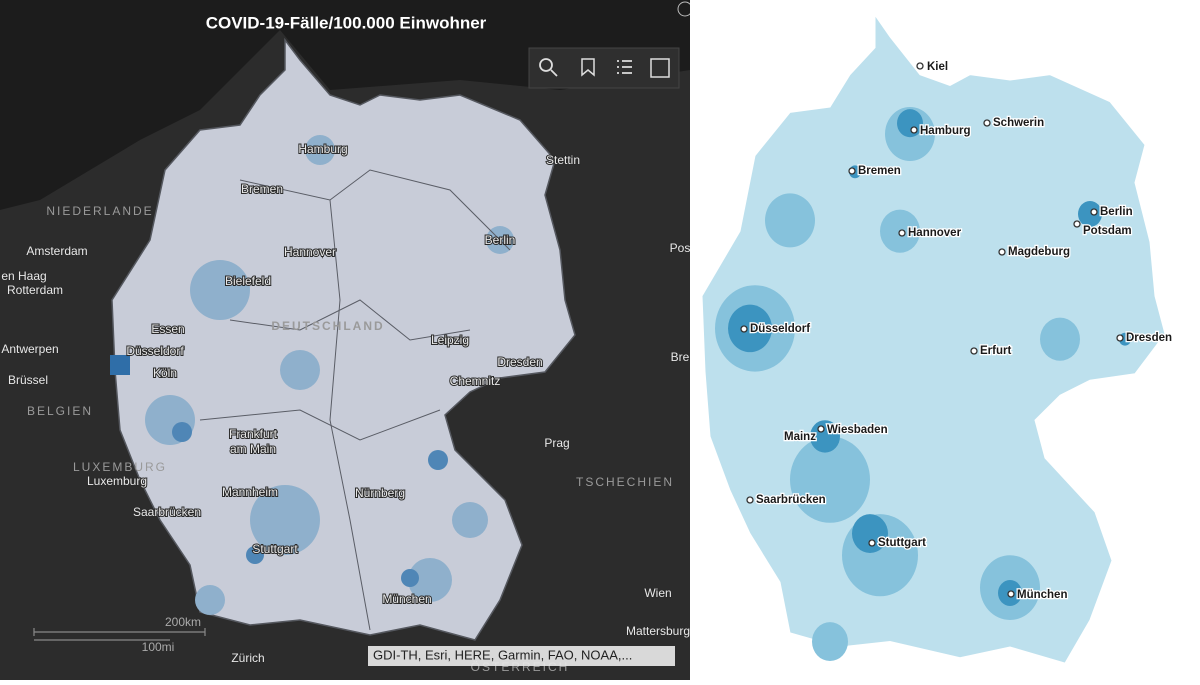 The image size is (1200, 685). I want to click on city-label: Mattersburg, so click(658, 631).